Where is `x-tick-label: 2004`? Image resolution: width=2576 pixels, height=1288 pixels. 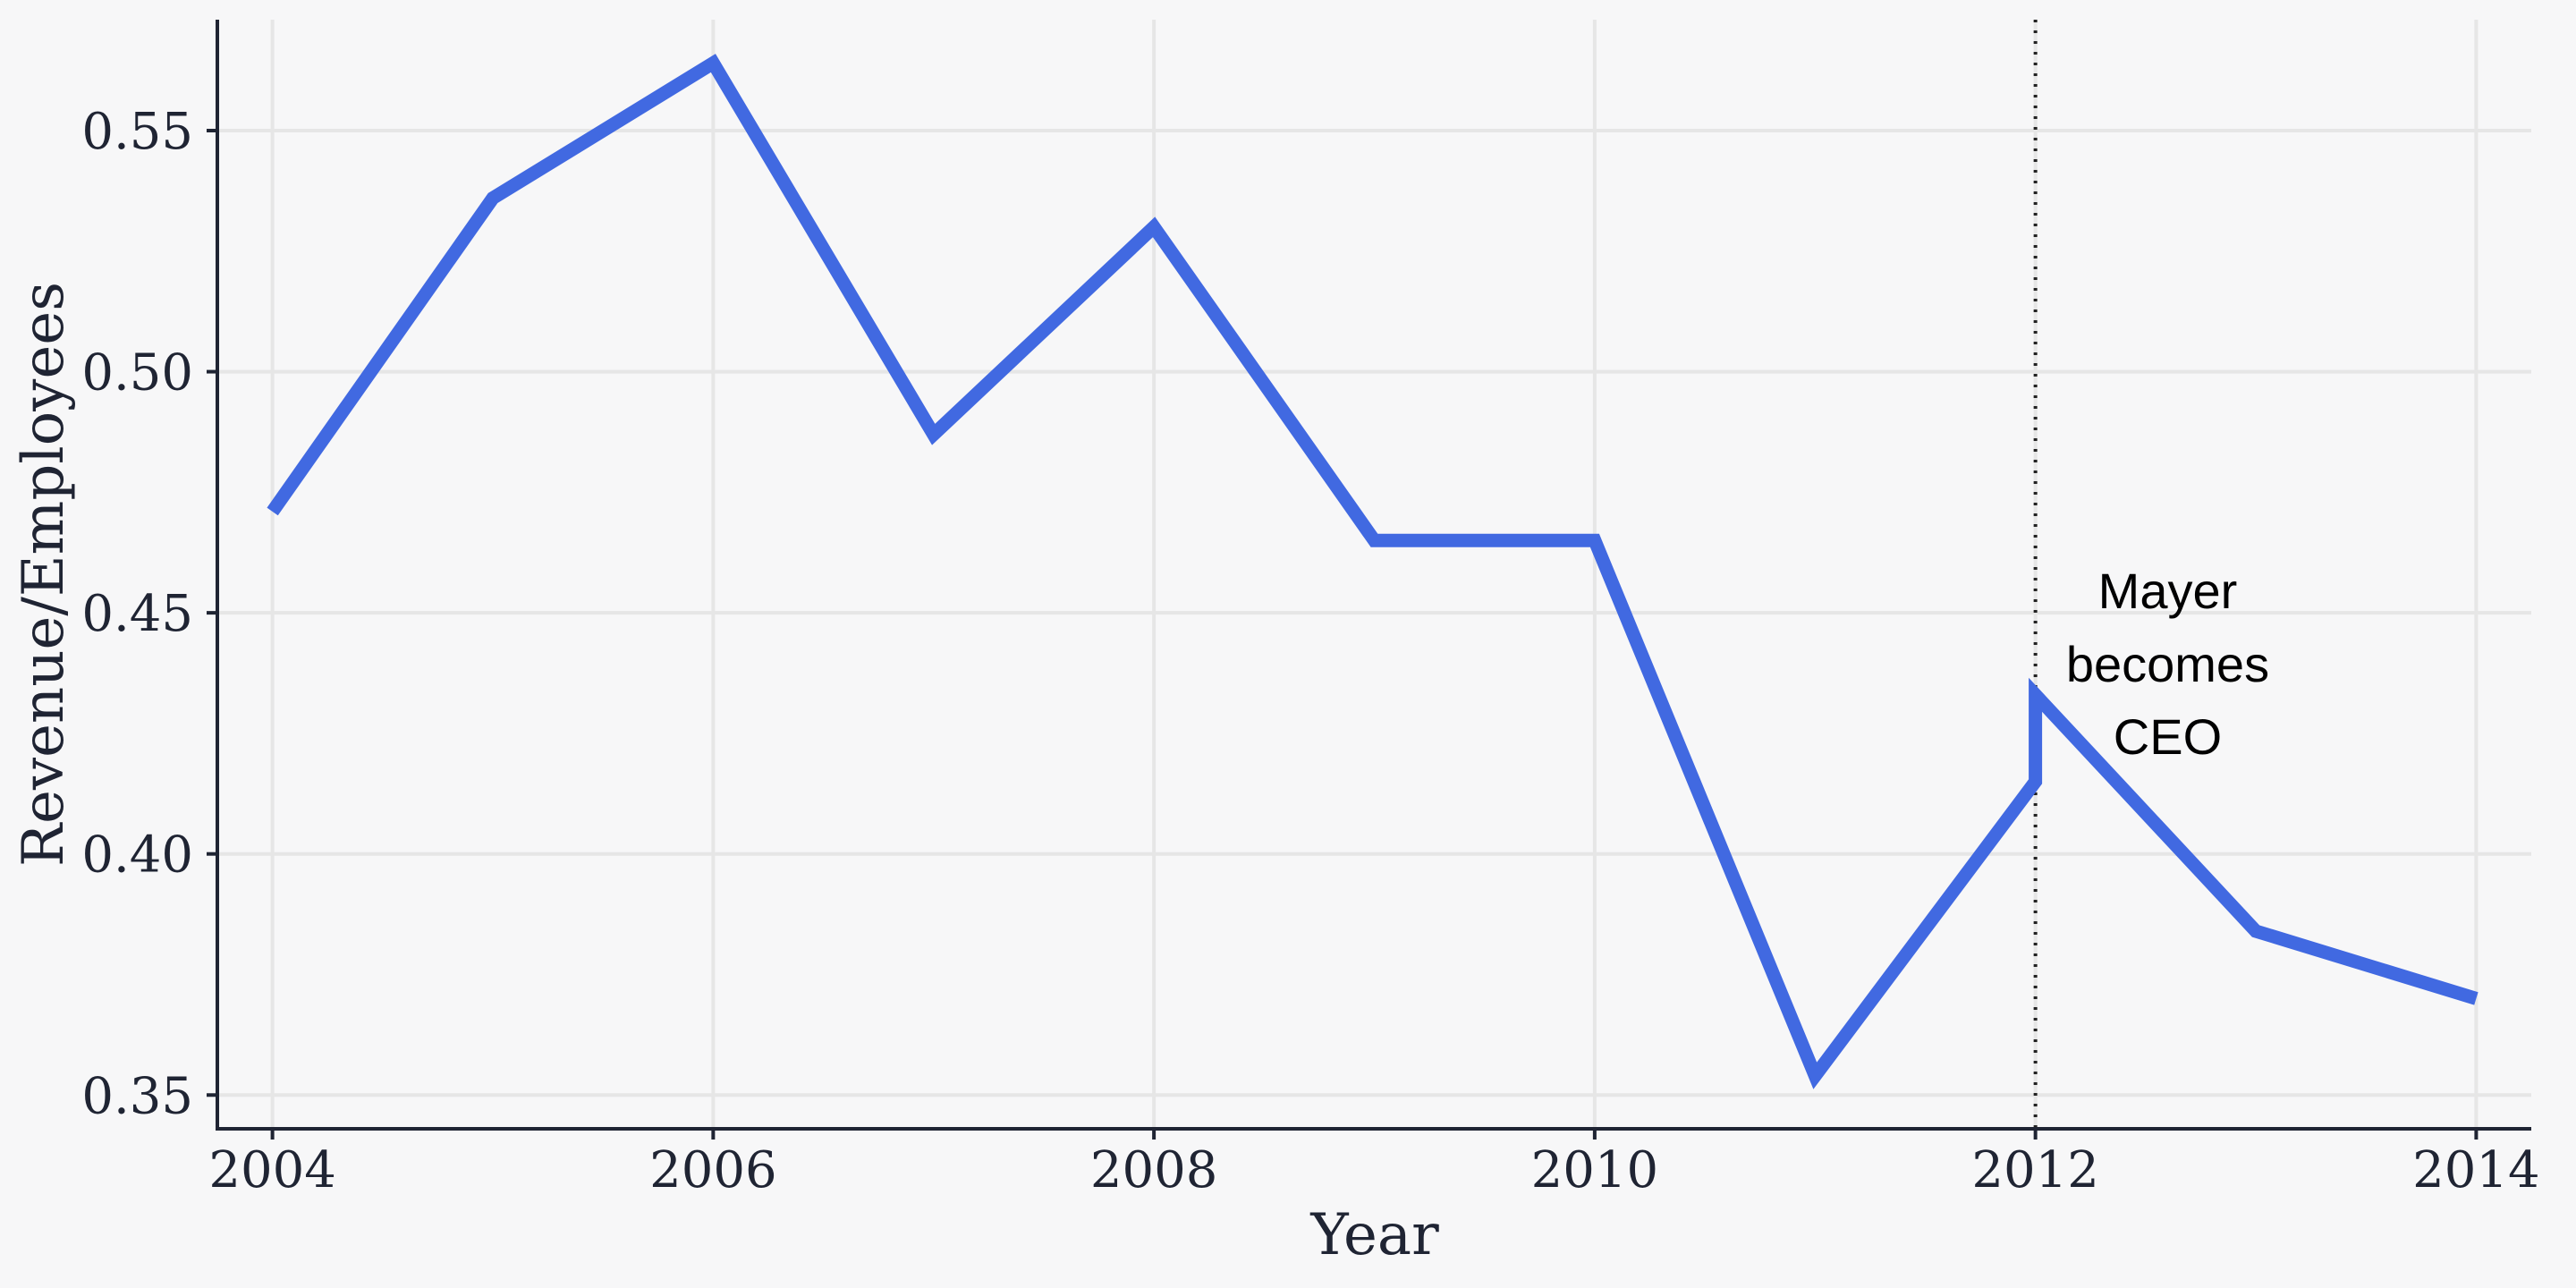
x-tick-label: 2004 is located at coordinates (272, 1170).